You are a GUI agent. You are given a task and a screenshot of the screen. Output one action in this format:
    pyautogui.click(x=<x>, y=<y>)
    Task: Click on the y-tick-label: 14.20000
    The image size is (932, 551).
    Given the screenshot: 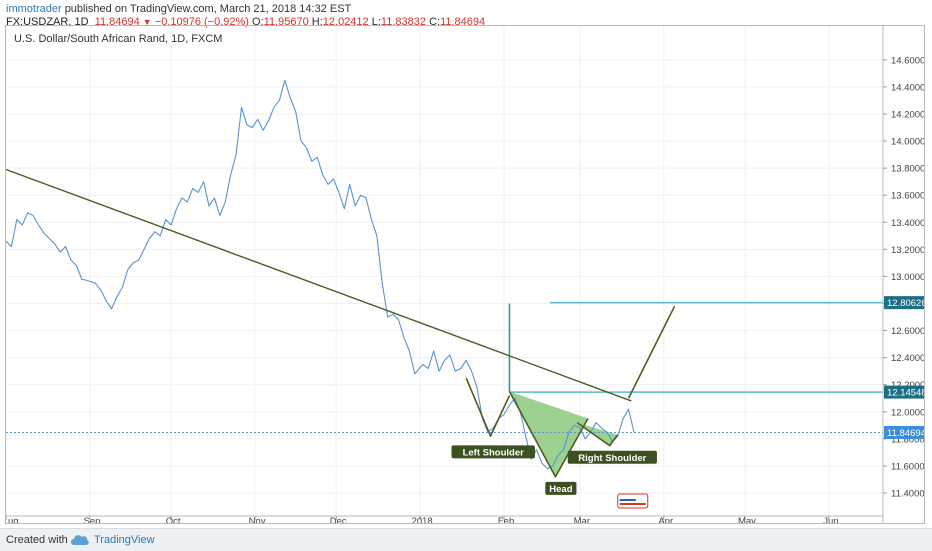 What is the action you would take?
    pyautogui.click(x=907, y=114)
    